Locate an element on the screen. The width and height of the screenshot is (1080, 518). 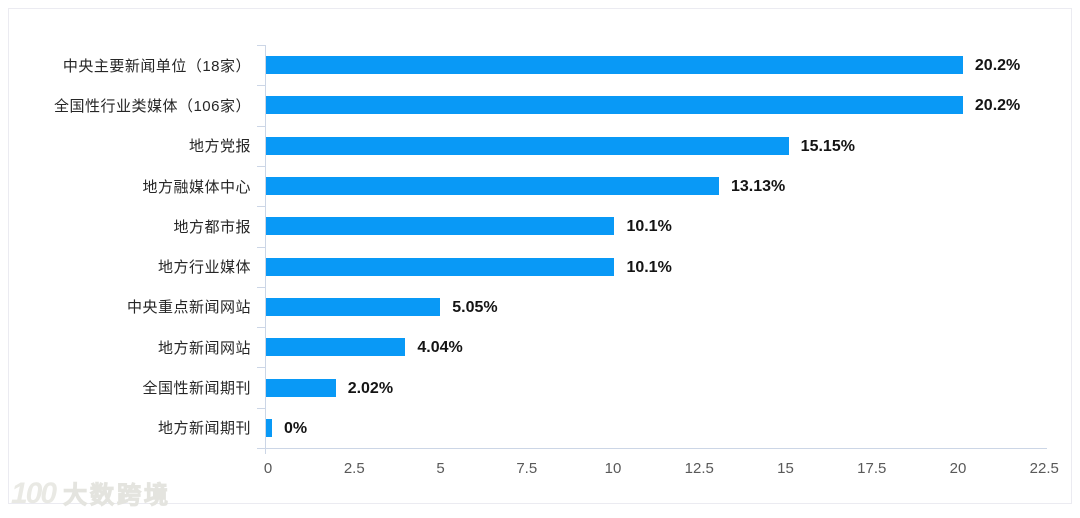
bar-row: 地方行业媒体 10.1% is located at coordinates (540, 267).